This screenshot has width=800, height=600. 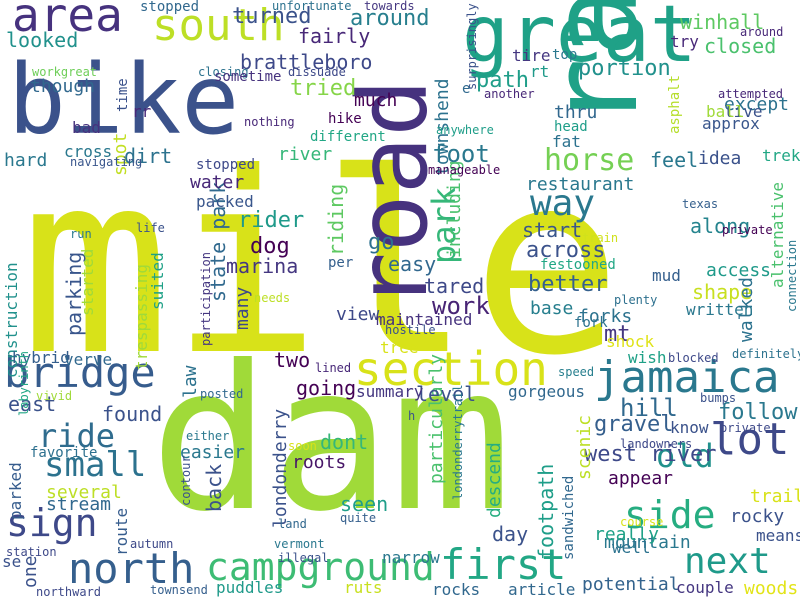 I want to click on cloud-word-south: south, so click(x=218, y=25).